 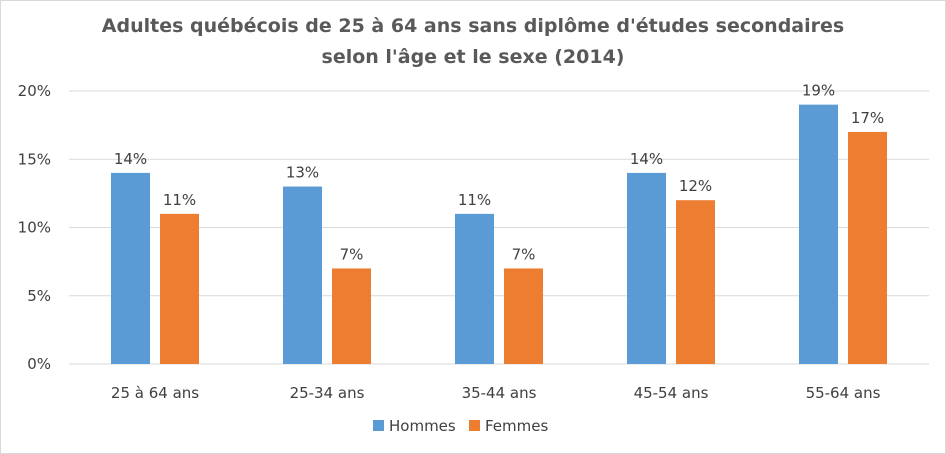 What do you see at coordinates (302, 173) in the screenshot?
I see `data-label: 13%` at bounding box center [302, 173].